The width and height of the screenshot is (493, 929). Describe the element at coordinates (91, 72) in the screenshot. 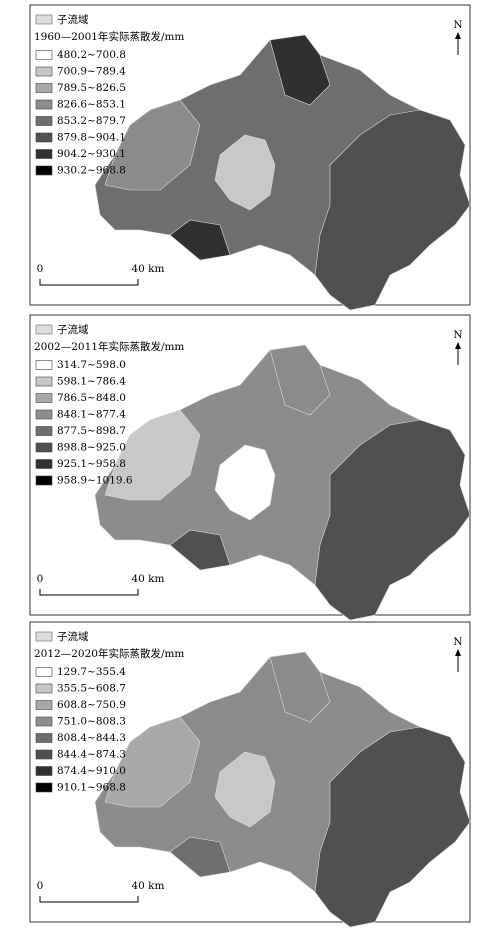

I see `legend-label: 700.9~789.4` at that location.